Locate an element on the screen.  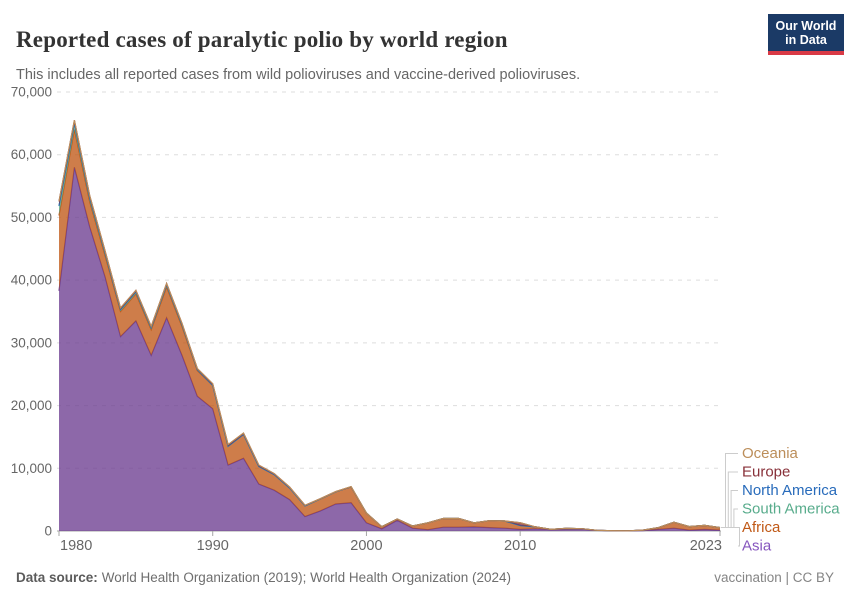
y-axis-label: 20,000 is located at coordinates (31, 405).